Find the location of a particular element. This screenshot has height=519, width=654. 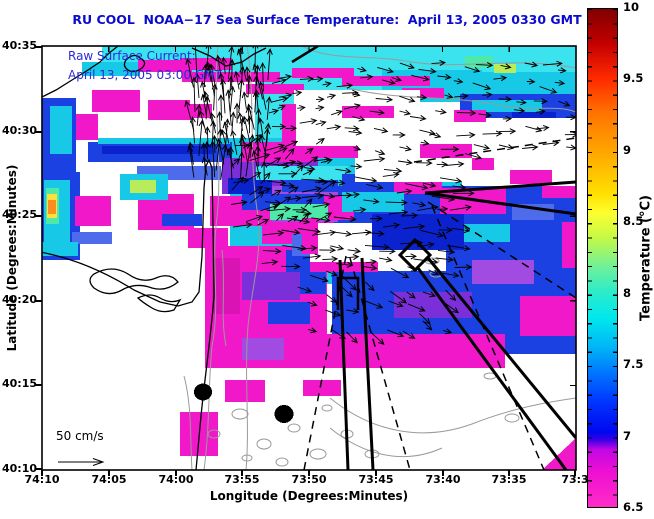

colorbar-tick-label: 8.5 is located at coordinates (633, 221).